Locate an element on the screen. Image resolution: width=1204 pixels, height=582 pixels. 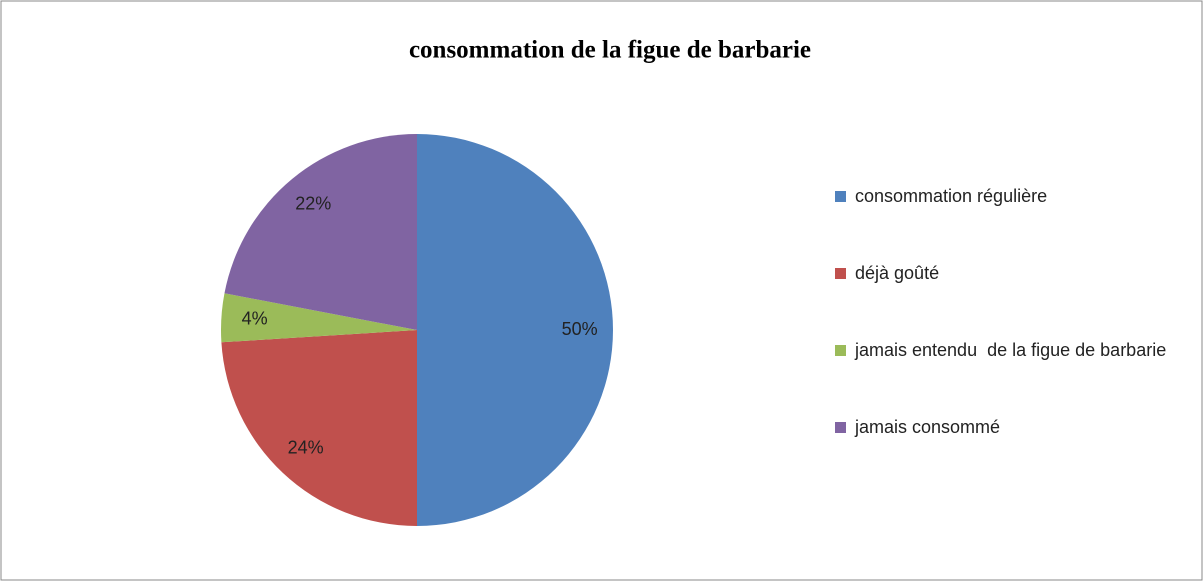
data-label: 22% is located at coordinates (313, 203).